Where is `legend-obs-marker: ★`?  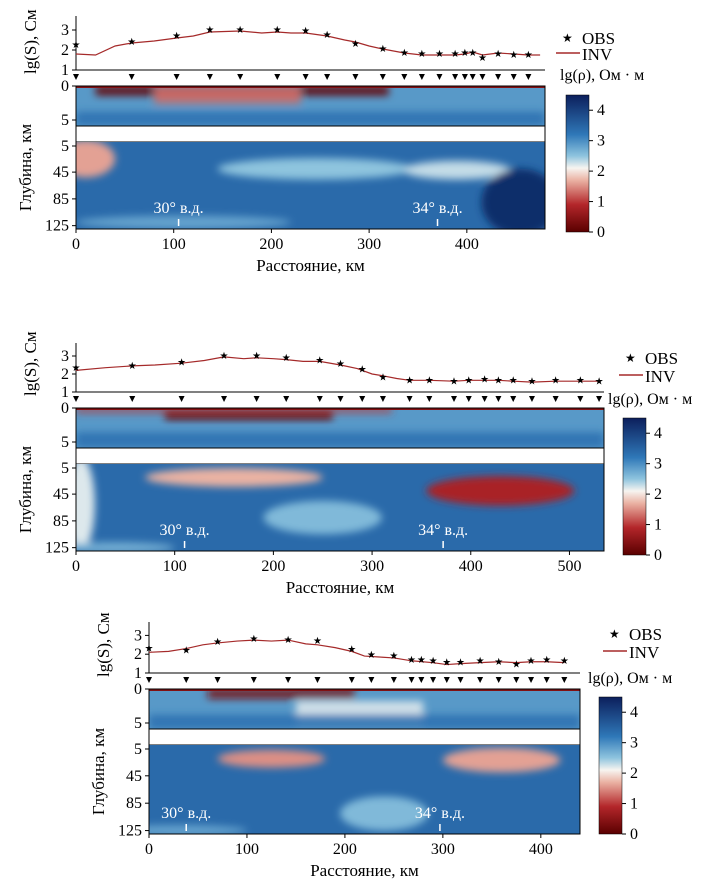 legend-obs-marker: ★ is located at coordinates (630, 358).